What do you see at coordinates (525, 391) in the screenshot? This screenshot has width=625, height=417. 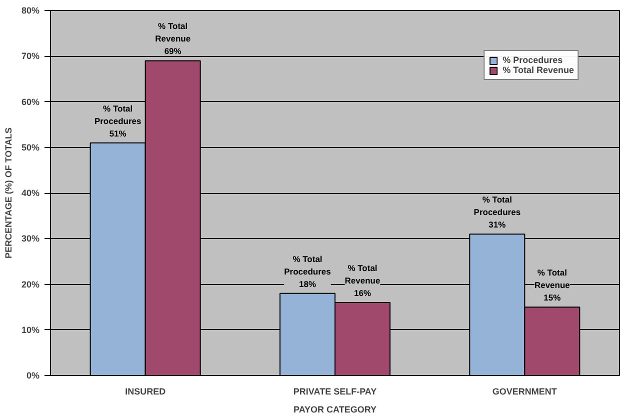 I see `x-tick-label: GOVERNMENT` at bounding box center [525, 391].